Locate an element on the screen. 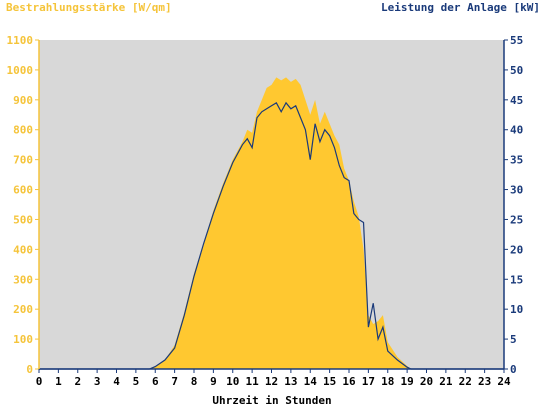 This screenshot has width=544, height=408. y-left-tick-label: 700 is located at coordinates (23, 160).